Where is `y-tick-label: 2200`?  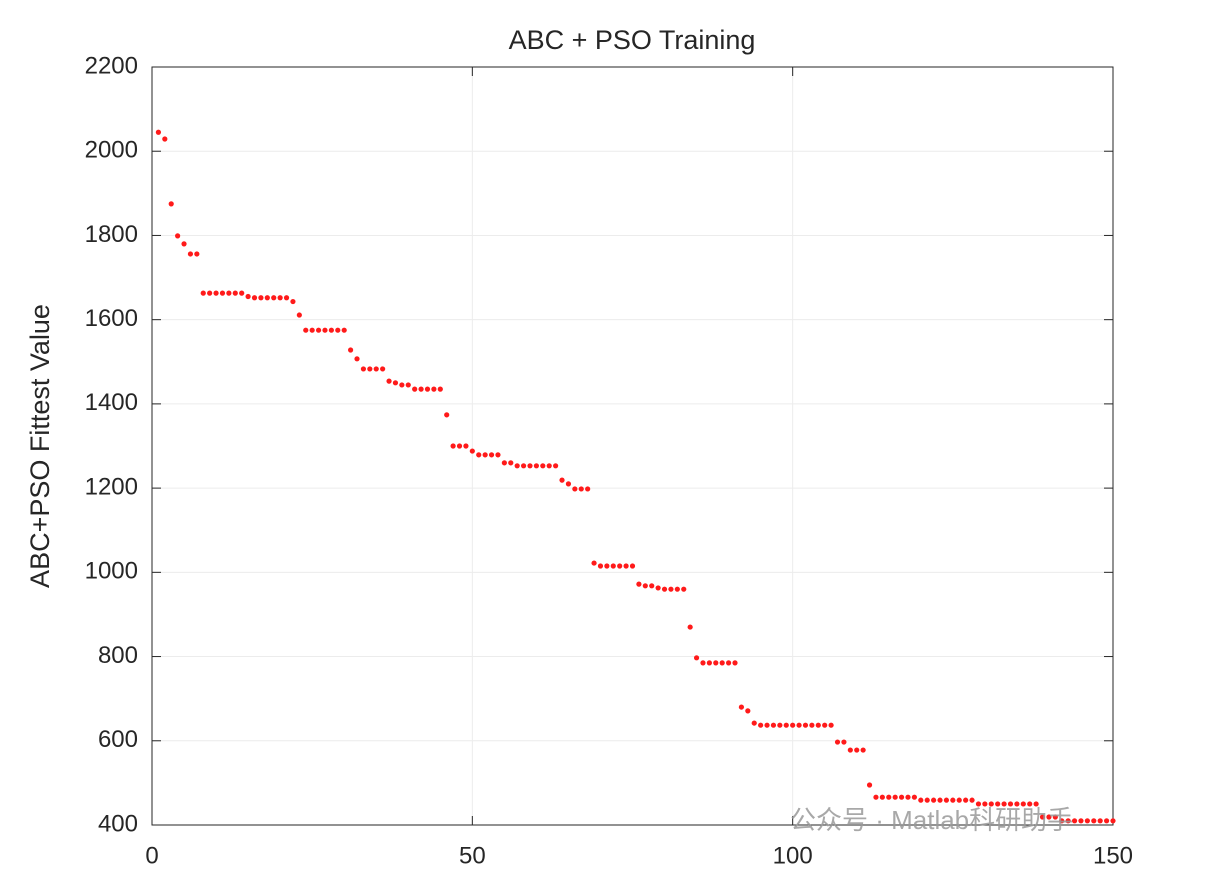
y-tick-label: 2200 is located at coordinates (111, 65).